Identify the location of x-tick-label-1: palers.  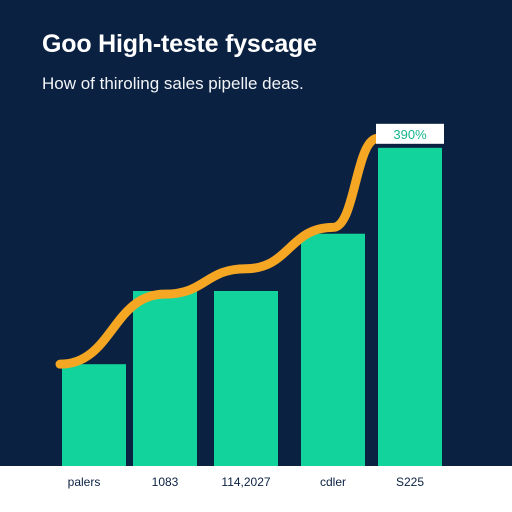
(84, 482).